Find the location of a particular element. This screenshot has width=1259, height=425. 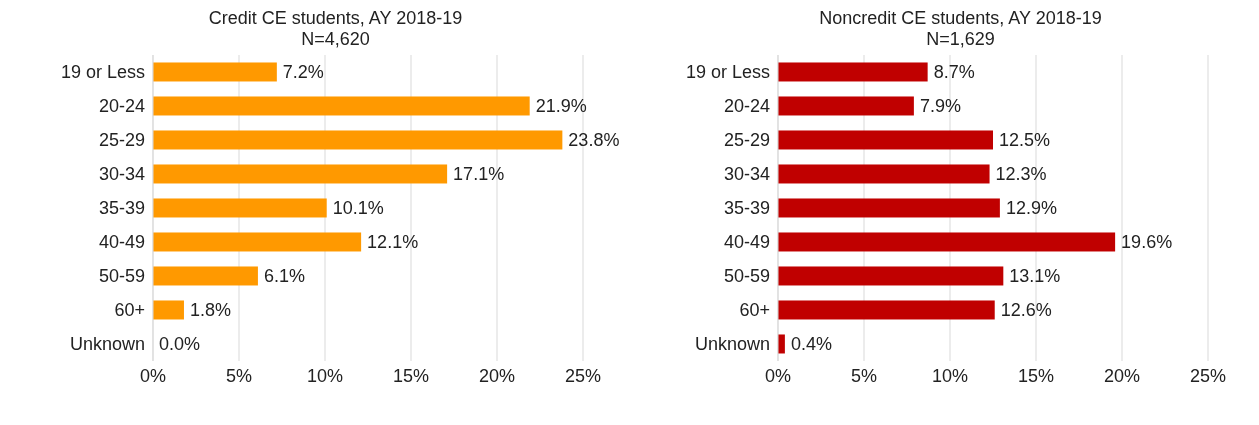

data-label: 12.1% is located at coordinates (393, 241).